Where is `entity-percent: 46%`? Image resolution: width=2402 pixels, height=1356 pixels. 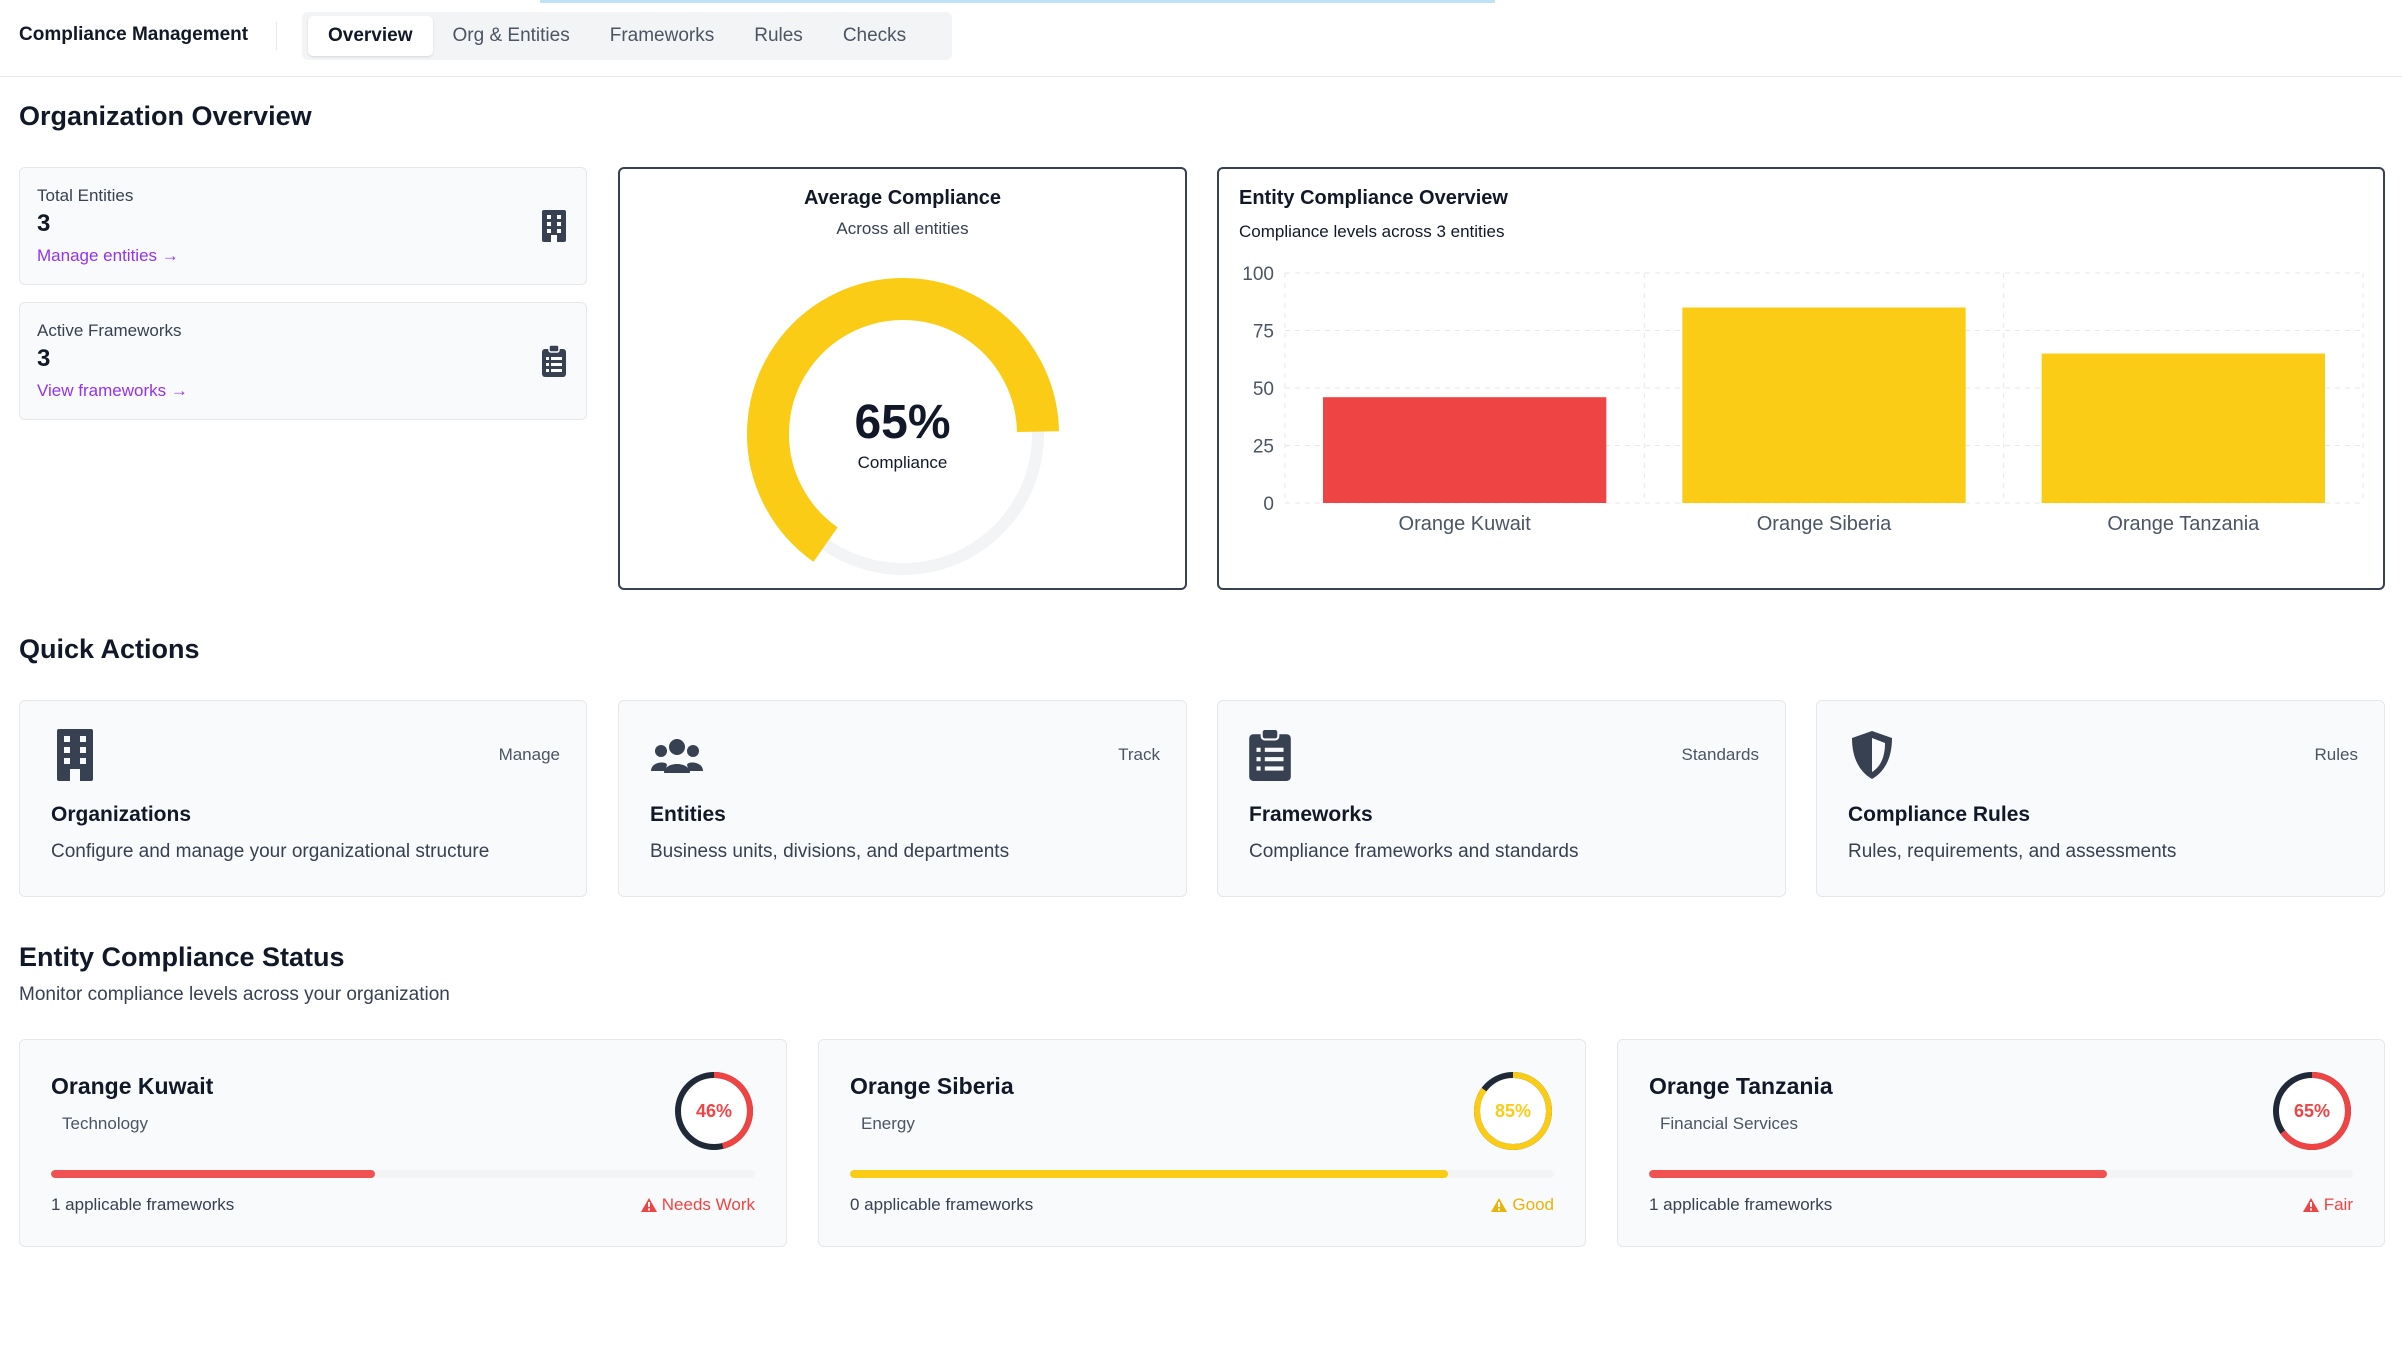
entity-percent: 46% is located at coordinates (714, 1111).